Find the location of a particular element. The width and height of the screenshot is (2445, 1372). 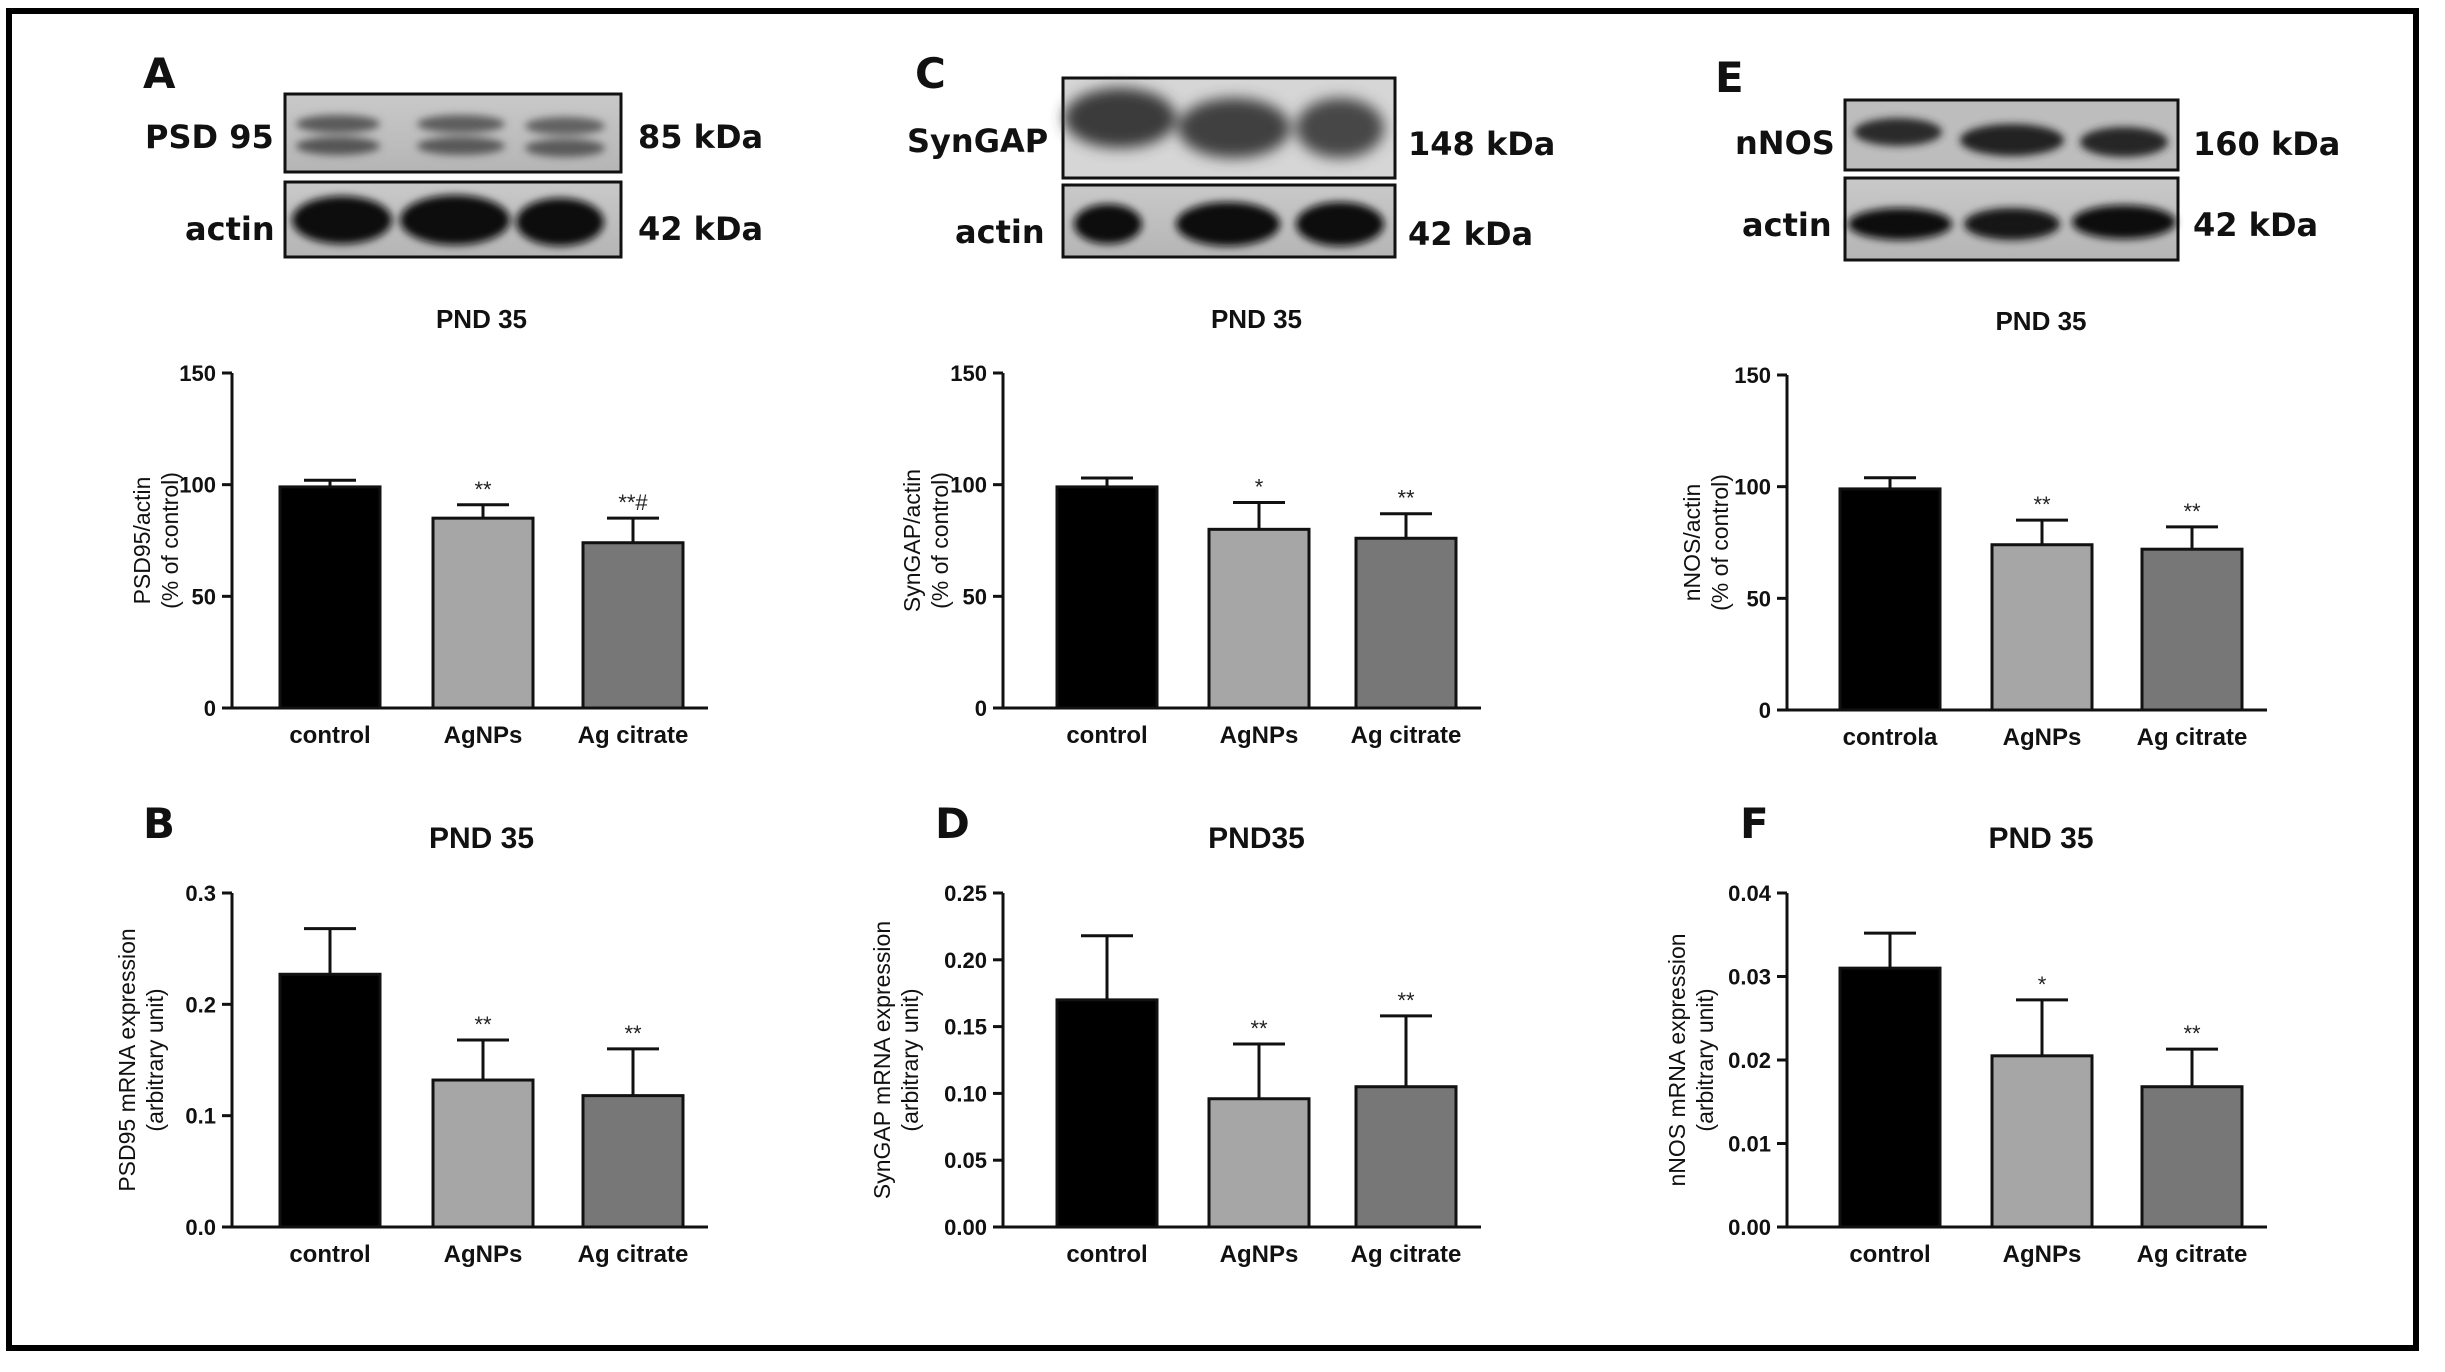

y-tick-label: 0.25 is located at coordinates (965, 893).